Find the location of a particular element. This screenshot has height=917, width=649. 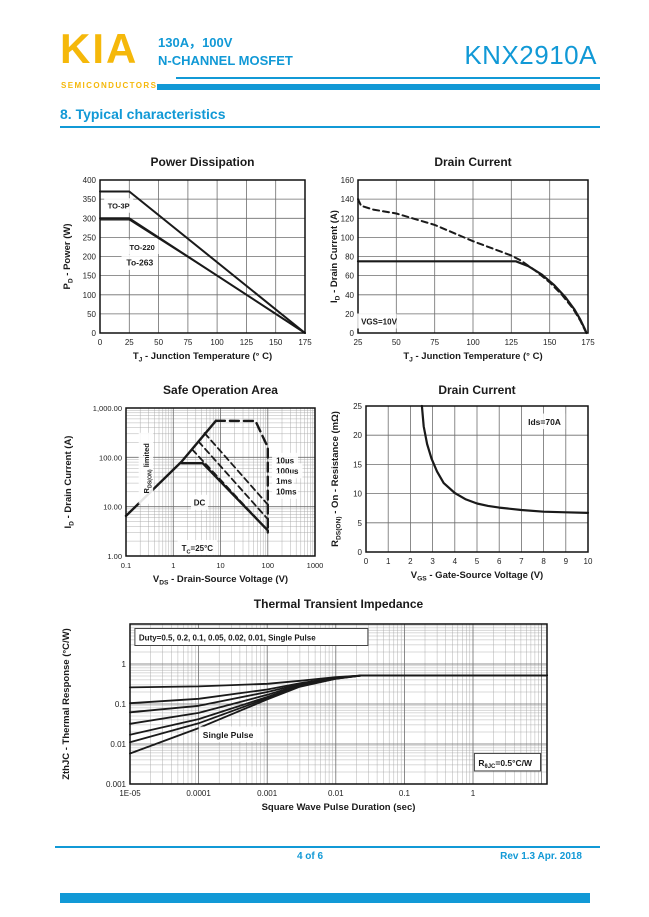

svg-text: 10µs is located at coordinates (285, 461).